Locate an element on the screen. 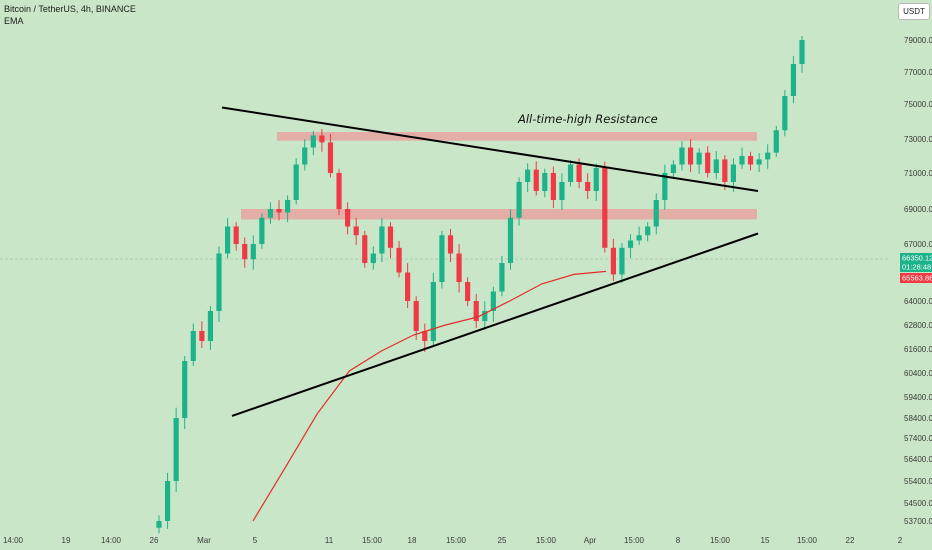  resistance-annotation: All-time-high Resistance is located at coordinates (587, 119).